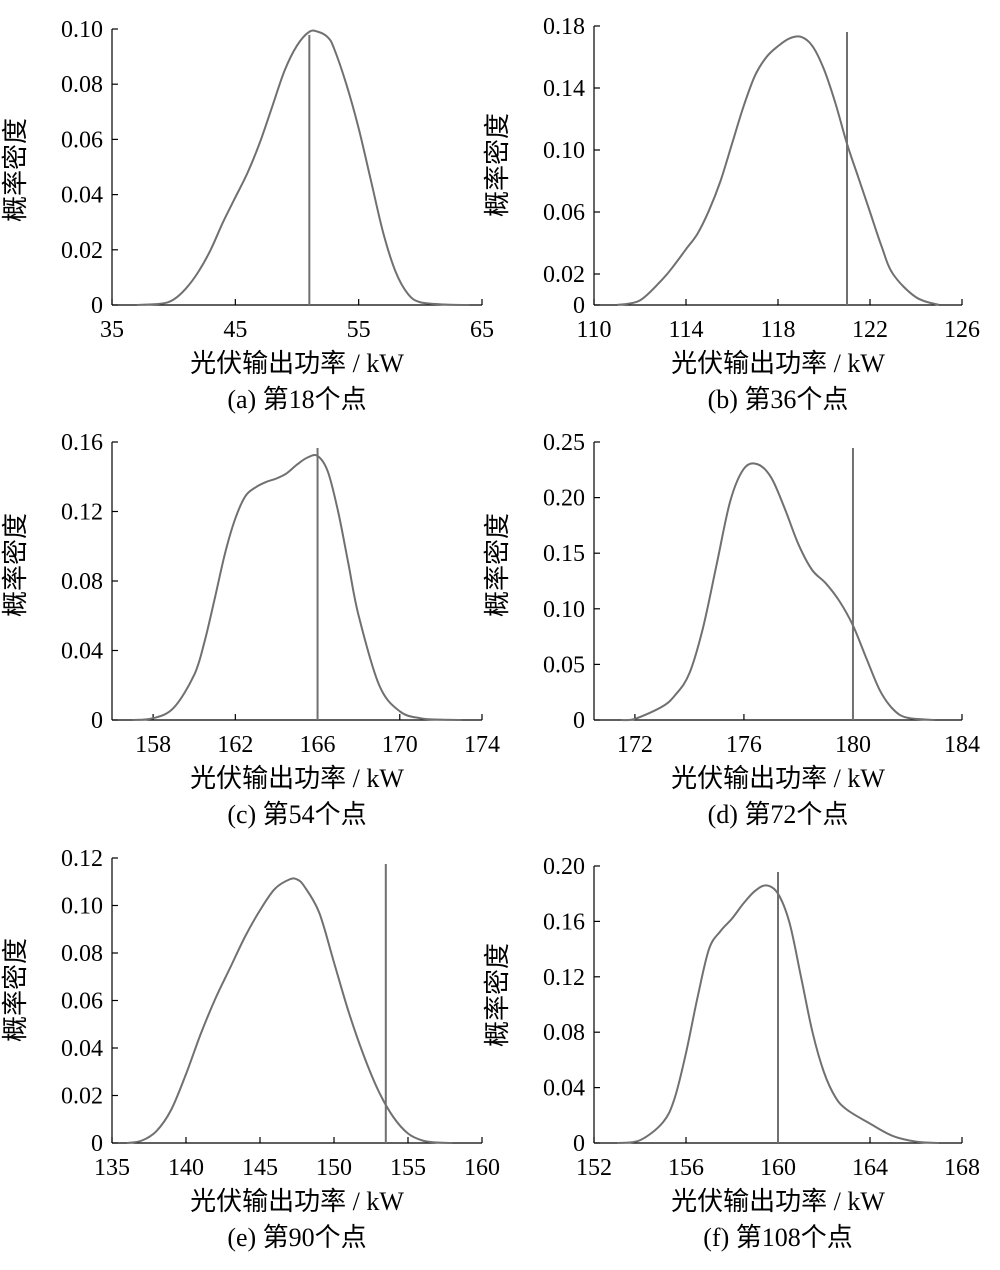  Describe the element at coordinates (564, 443) in the screenshot. I see `y-tick-label: 0.25` at that location.